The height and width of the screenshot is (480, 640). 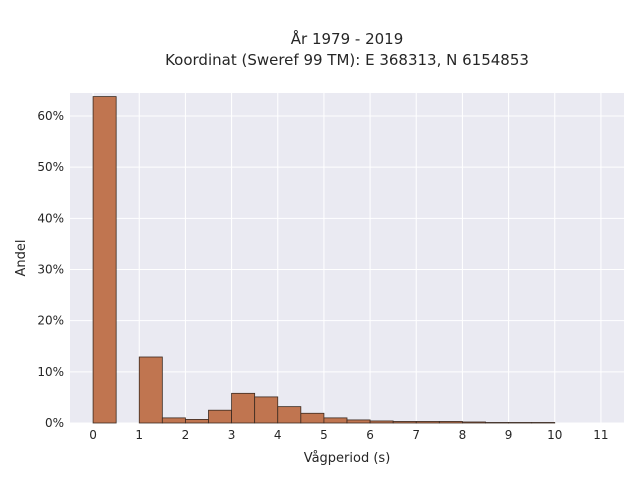 I want to click on x-tick-labels: 0 1 2 3 4 5 6 7 8 9 10 11, so click(x=348, y=435).